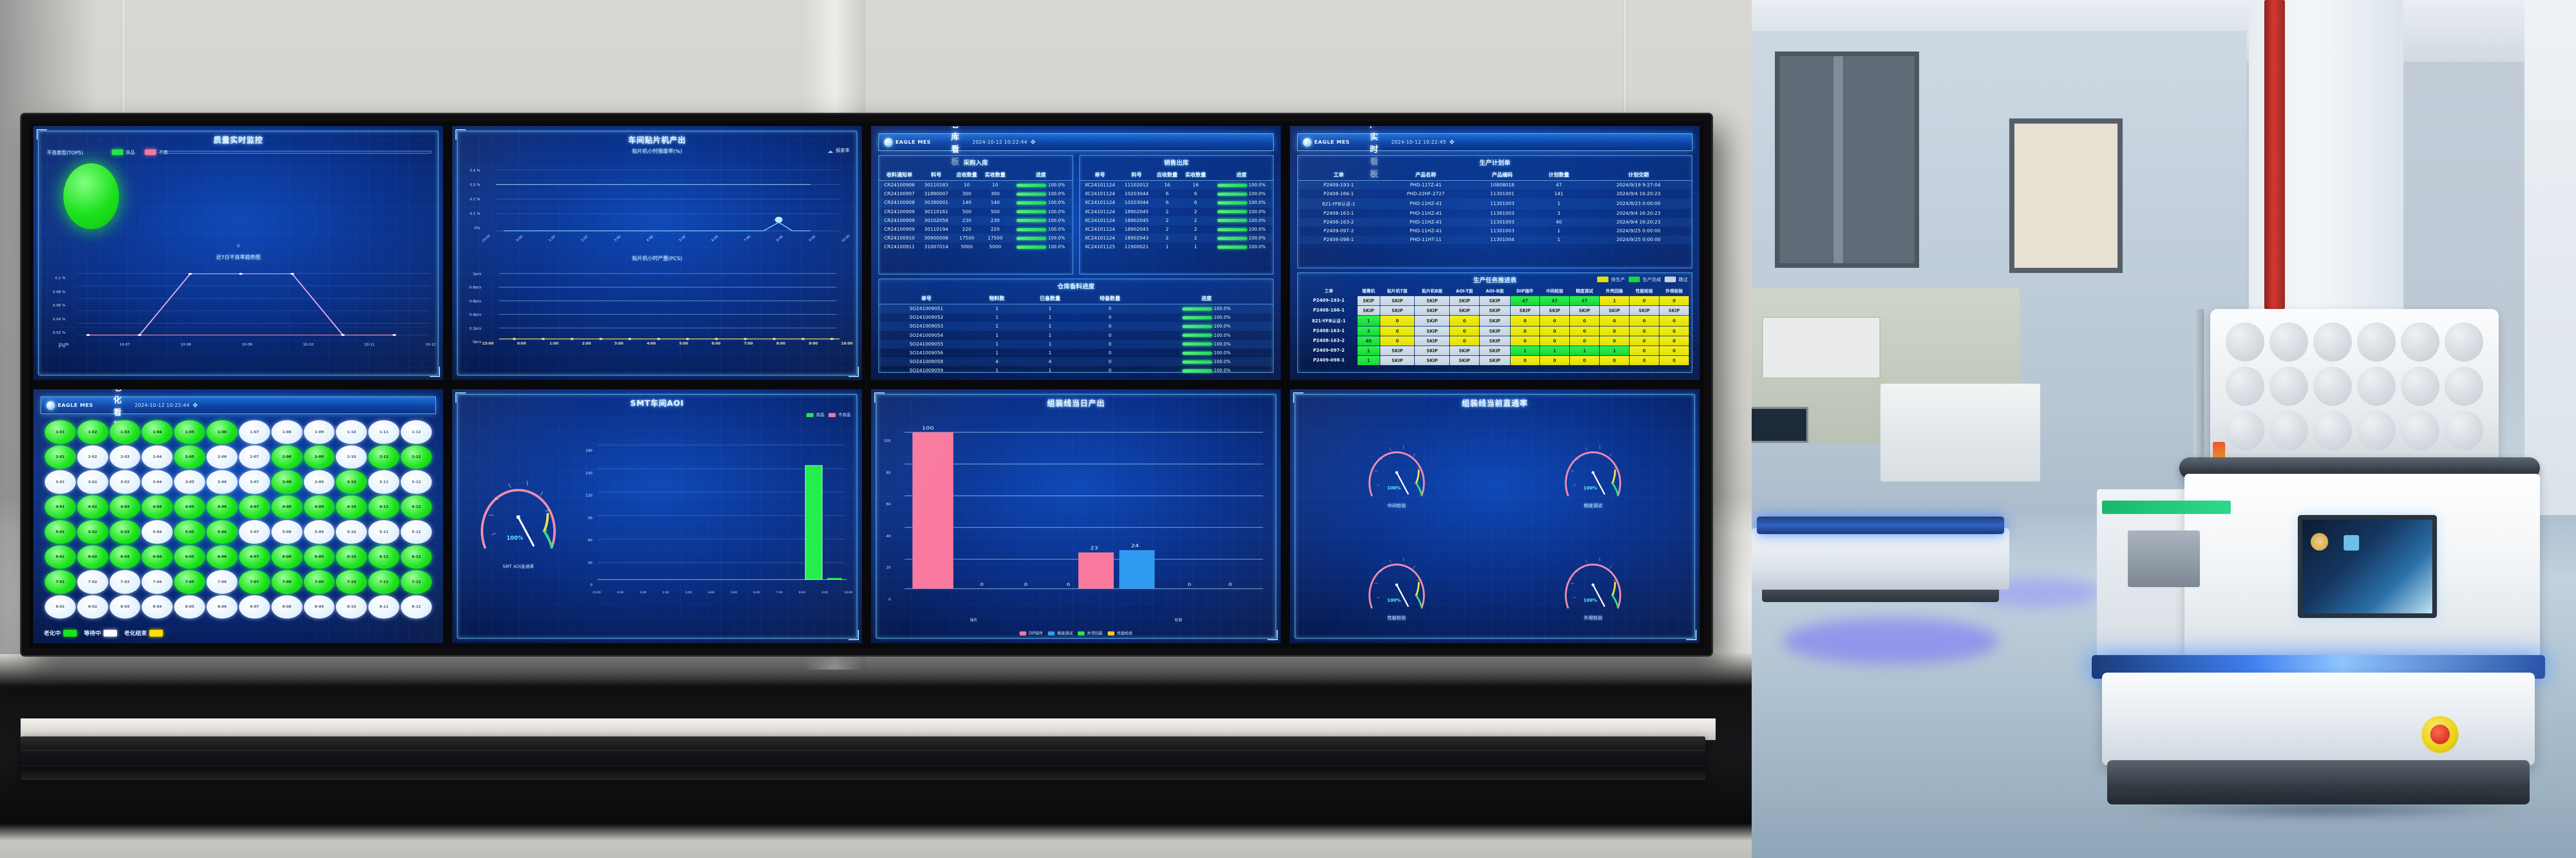 This screenshot has width=2576, height=858. I want to click on panel-assembly-output: 组装线当日产出 100 0 0 0 23 24 0, so click(1076, 516).